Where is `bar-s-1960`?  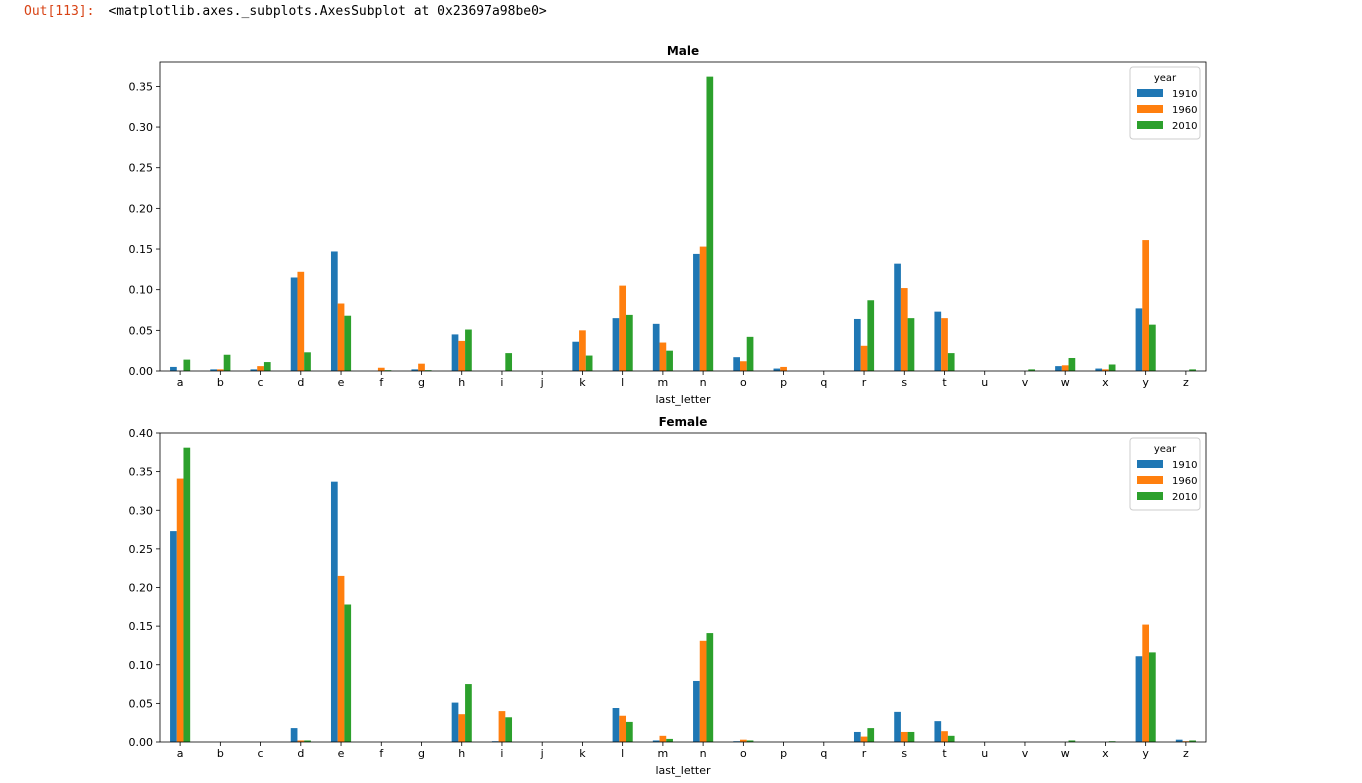 bar-s-1960 is located at coordinates (904, 736).